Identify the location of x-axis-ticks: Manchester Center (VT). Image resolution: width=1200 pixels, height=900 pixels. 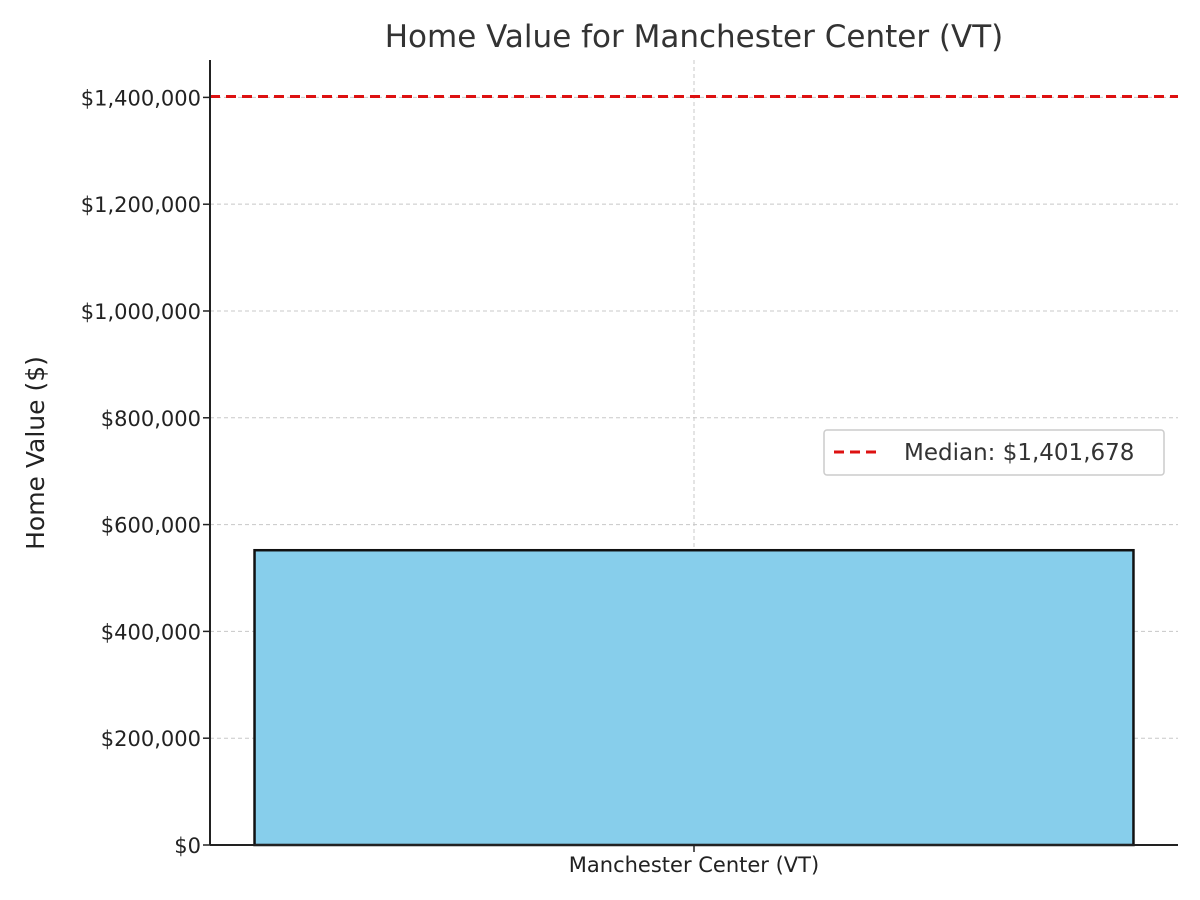
(694, 861).